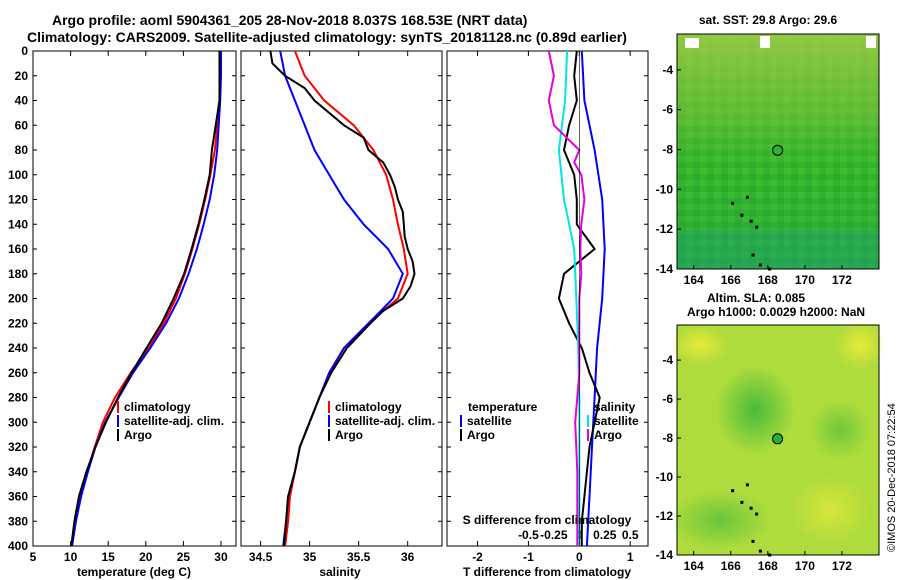 The height and width of the screenshot is (580, 900). I want to click on y-tick-label: 80, so click(22, 150).